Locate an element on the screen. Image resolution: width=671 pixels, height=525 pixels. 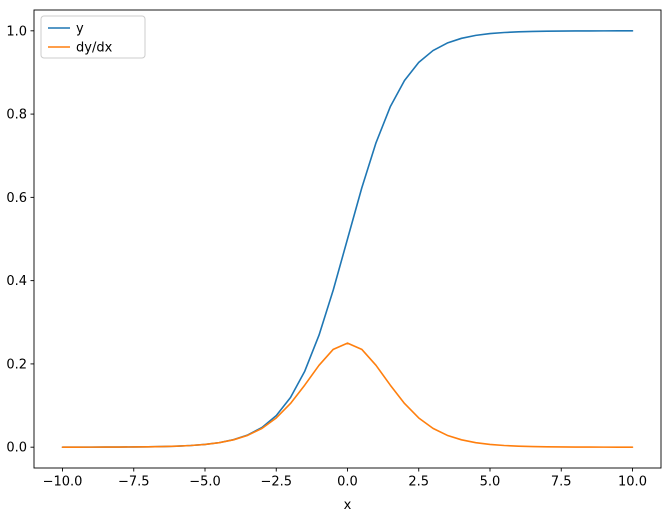
x-tick-label: −10.0 is located at coordinates (63, 482).